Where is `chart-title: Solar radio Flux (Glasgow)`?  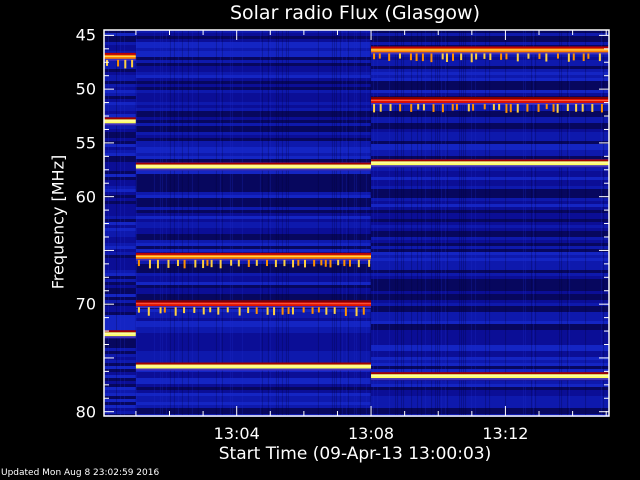
chart-title: Solar radio Flux (Glasgow) is located at coordinates (355, 13).